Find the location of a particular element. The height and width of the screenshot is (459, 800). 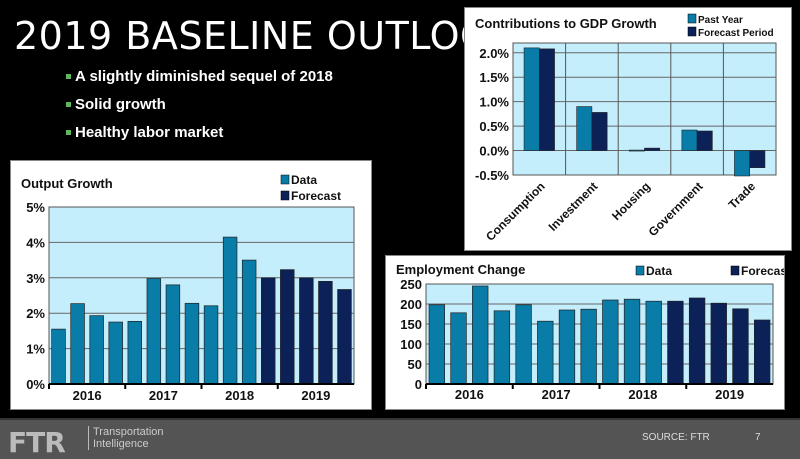

footer: FTR Transportation Intelligence SOURCE is located at coordinates (400, 438).